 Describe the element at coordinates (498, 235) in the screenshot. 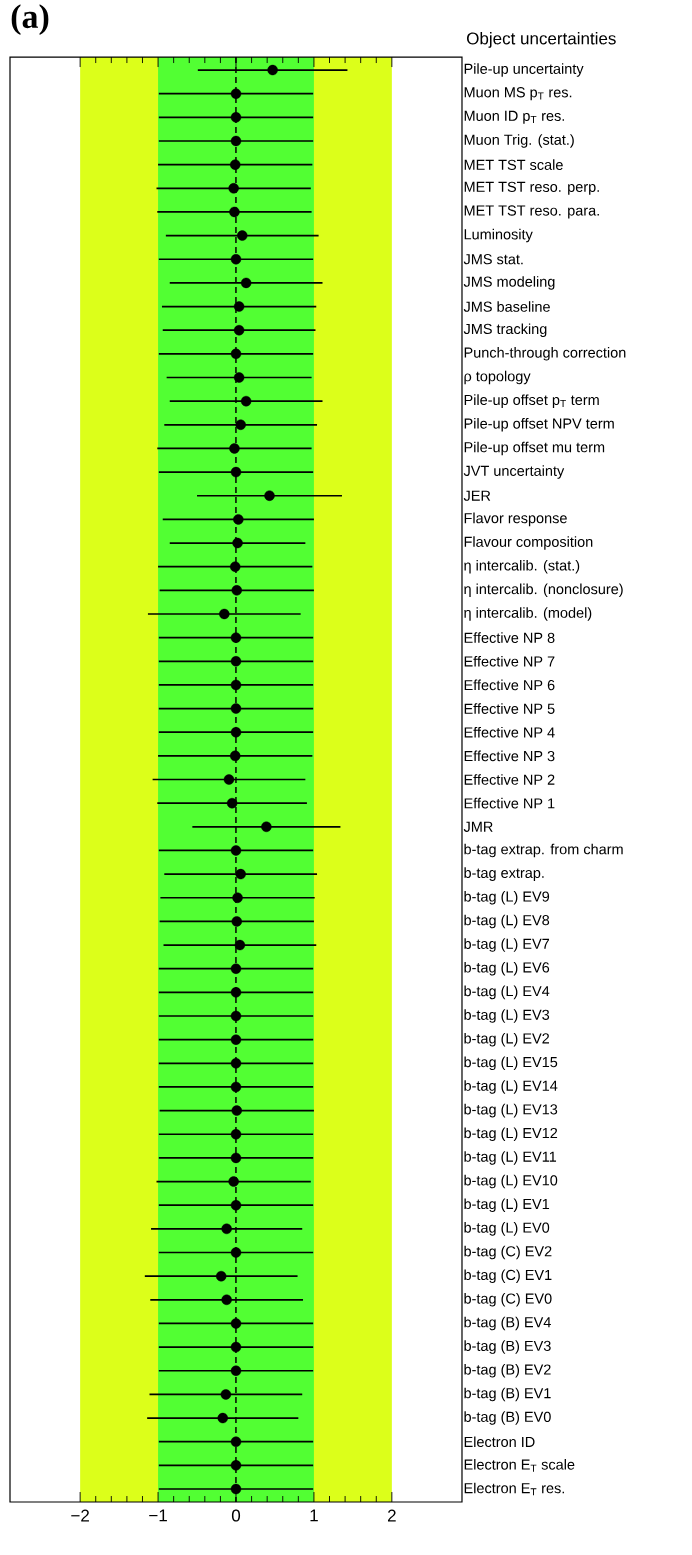

I see `y-tick-label: Luminosity` at that location.